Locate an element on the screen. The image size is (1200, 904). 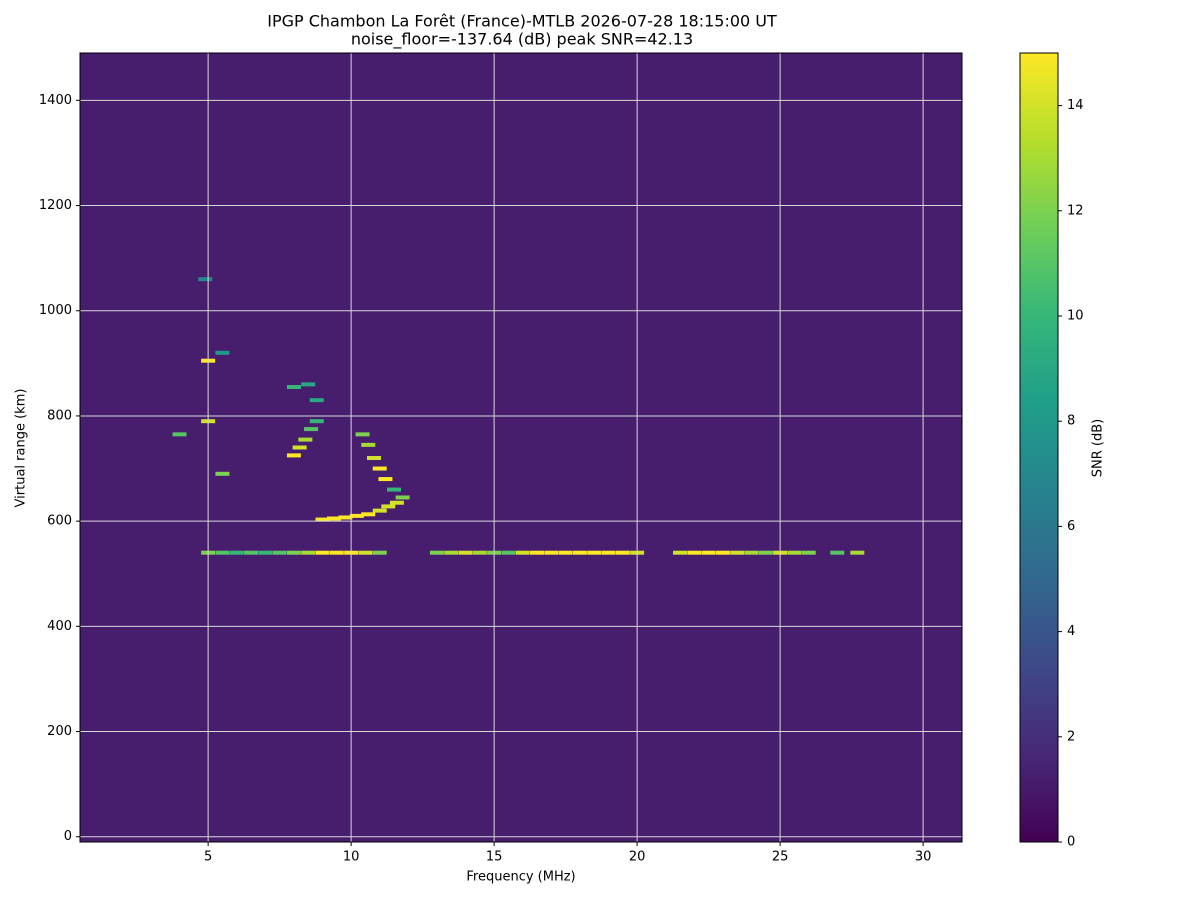
colorbar-label: SNR (dB) is located at coordinates (1098, 448).